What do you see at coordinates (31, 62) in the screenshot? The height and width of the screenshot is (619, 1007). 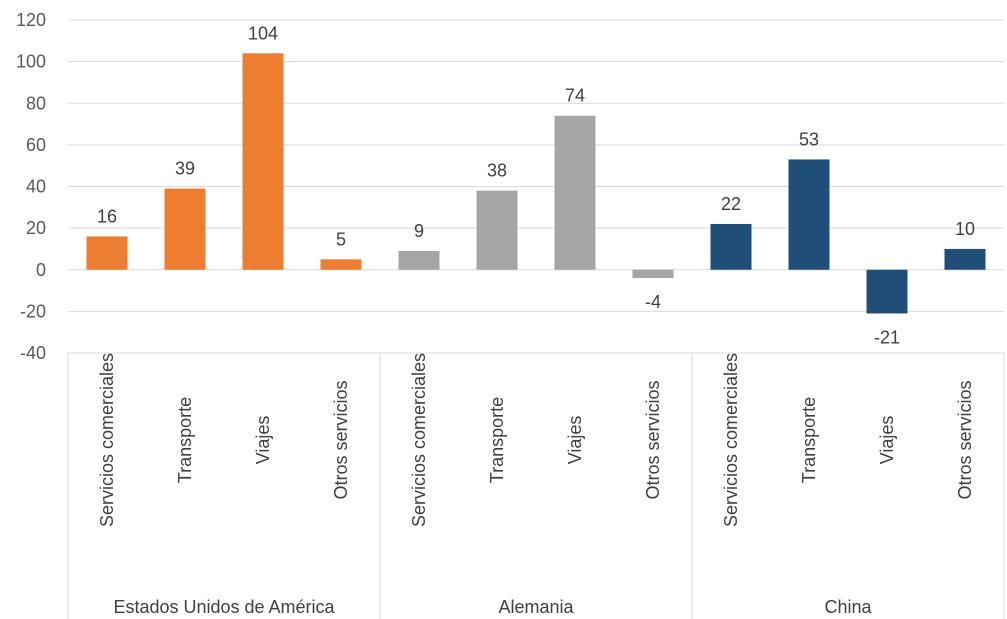 I see `y-tick-label: 100` at bounding box center [31, 62].